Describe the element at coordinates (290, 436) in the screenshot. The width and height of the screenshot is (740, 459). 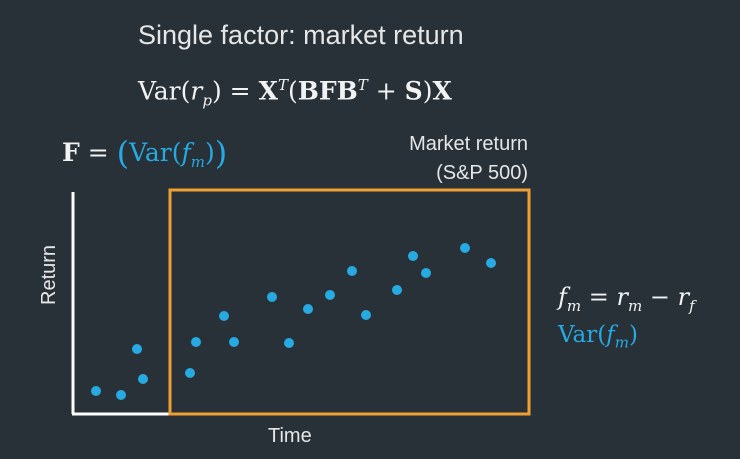
I see `x-axis-label: Time` at that location.